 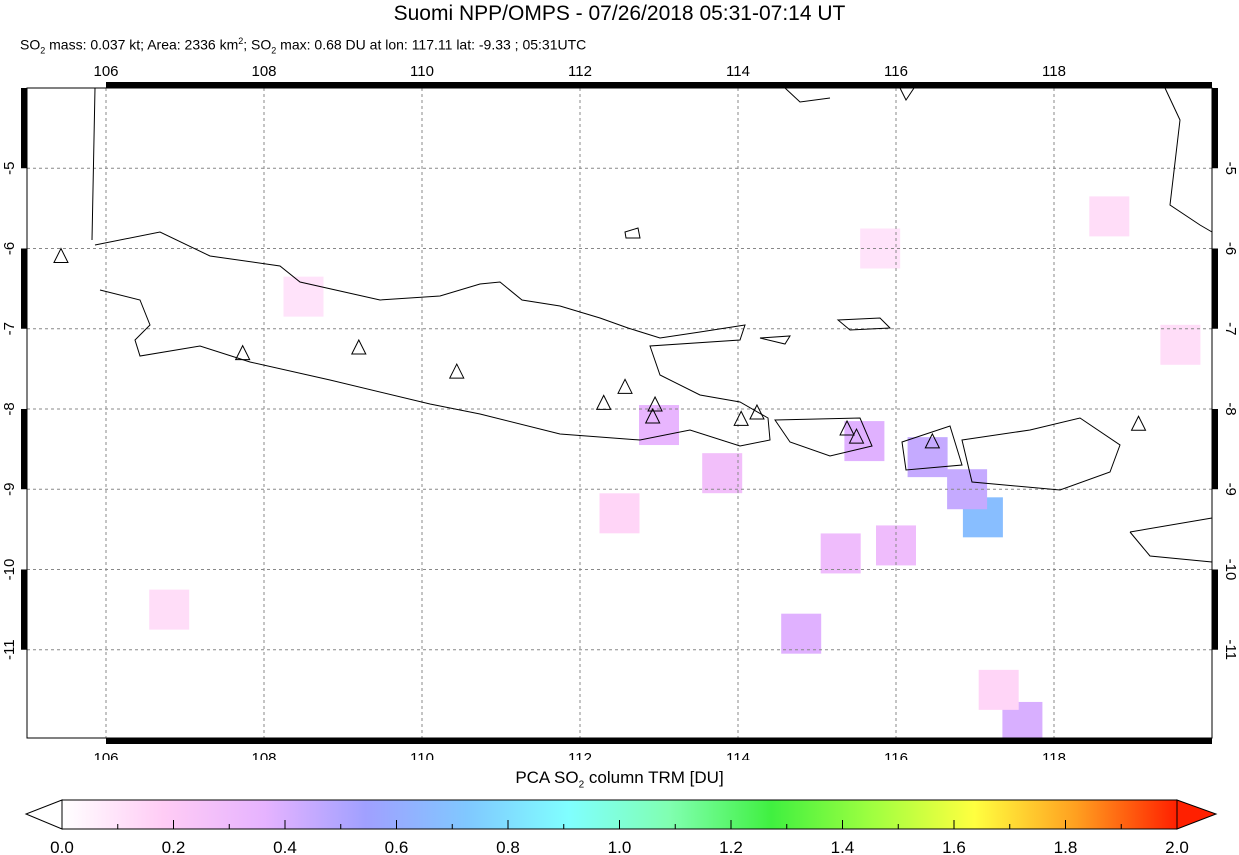 What do you see at coordinates (823, 437) in the screenshot?
I see `coastline-bali` at bounding box center [823, 437].